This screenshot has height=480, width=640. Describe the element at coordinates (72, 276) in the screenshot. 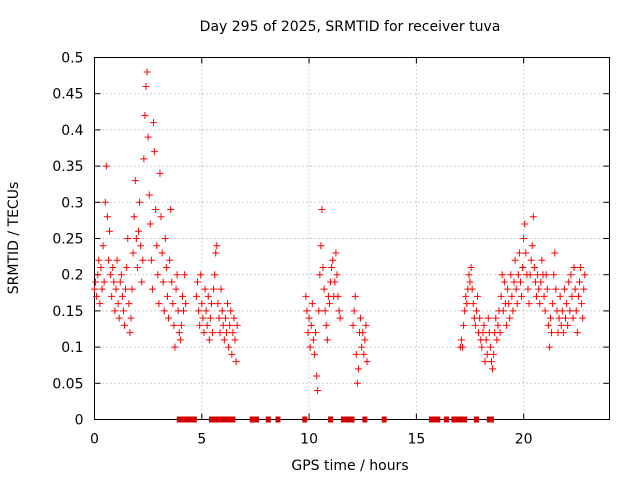

I see `y-tick-label: 0.2` at that location.